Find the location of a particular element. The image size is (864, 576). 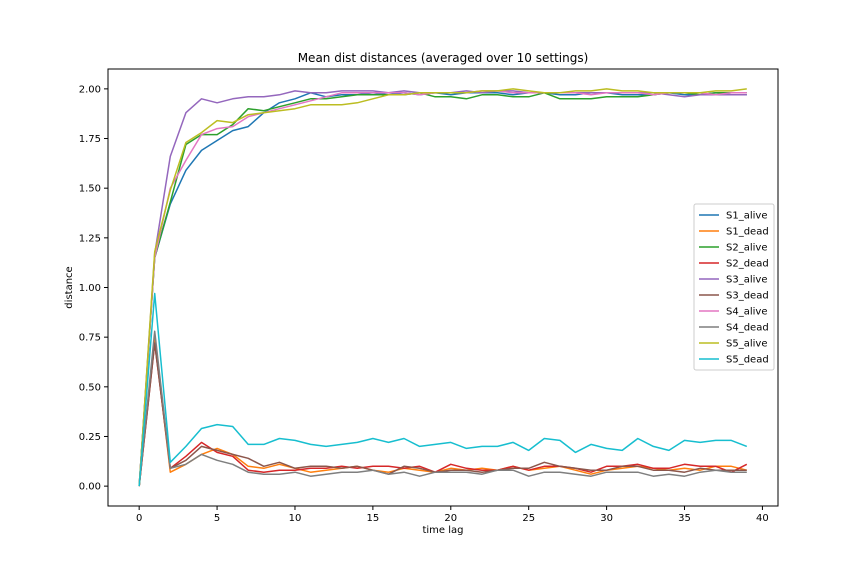

legend-entry-label: S2_dead is located at coordinates (747, 264).